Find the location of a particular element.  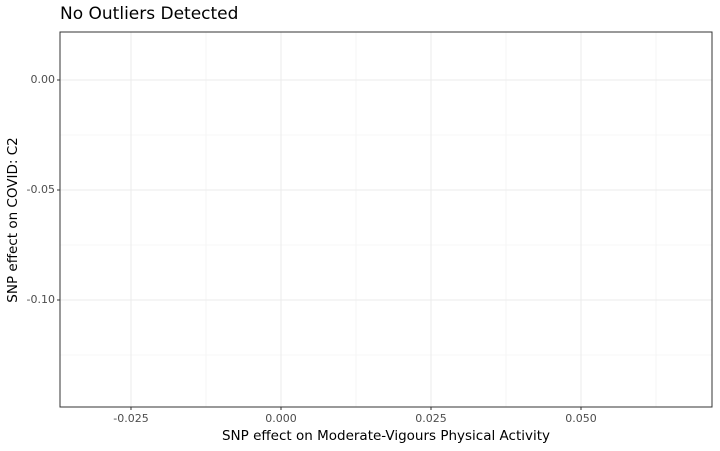

x-tick-label: -0.025 is located at coordinates (130, 418).